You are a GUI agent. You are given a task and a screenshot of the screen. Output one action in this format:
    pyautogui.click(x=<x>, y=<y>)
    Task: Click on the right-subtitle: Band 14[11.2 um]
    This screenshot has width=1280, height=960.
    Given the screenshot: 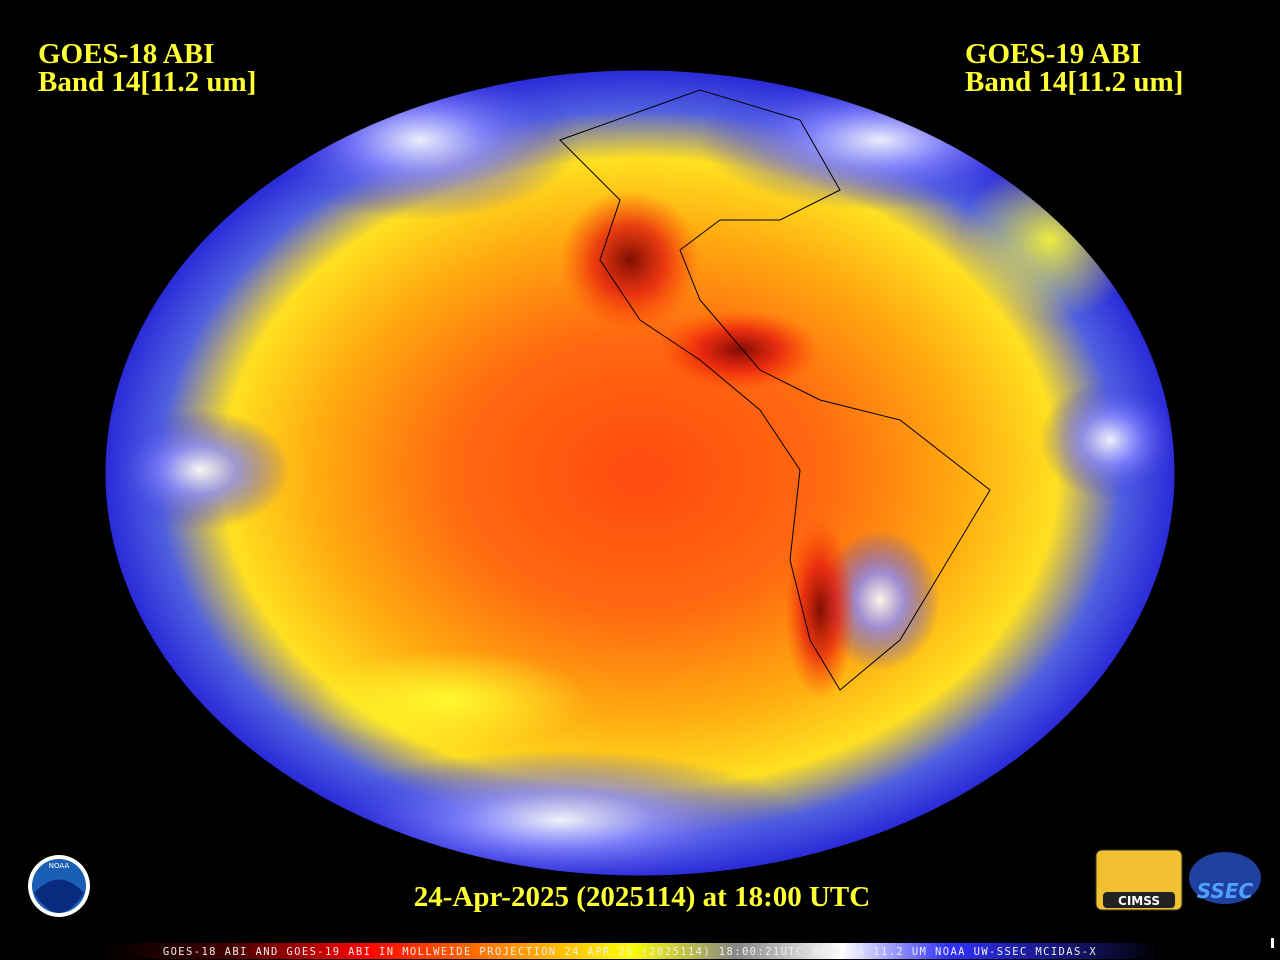 What is the action you would take?
    pyautogui.click(x=1074, y=82)
    